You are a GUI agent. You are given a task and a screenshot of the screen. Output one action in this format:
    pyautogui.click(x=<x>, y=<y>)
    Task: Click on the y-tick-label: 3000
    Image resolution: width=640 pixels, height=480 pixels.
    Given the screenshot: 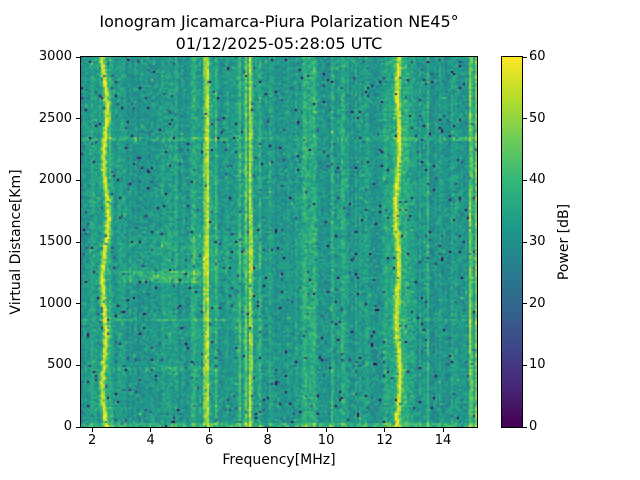 What is the action you would take?
    pyautogui.click(x=55, y=56)
    